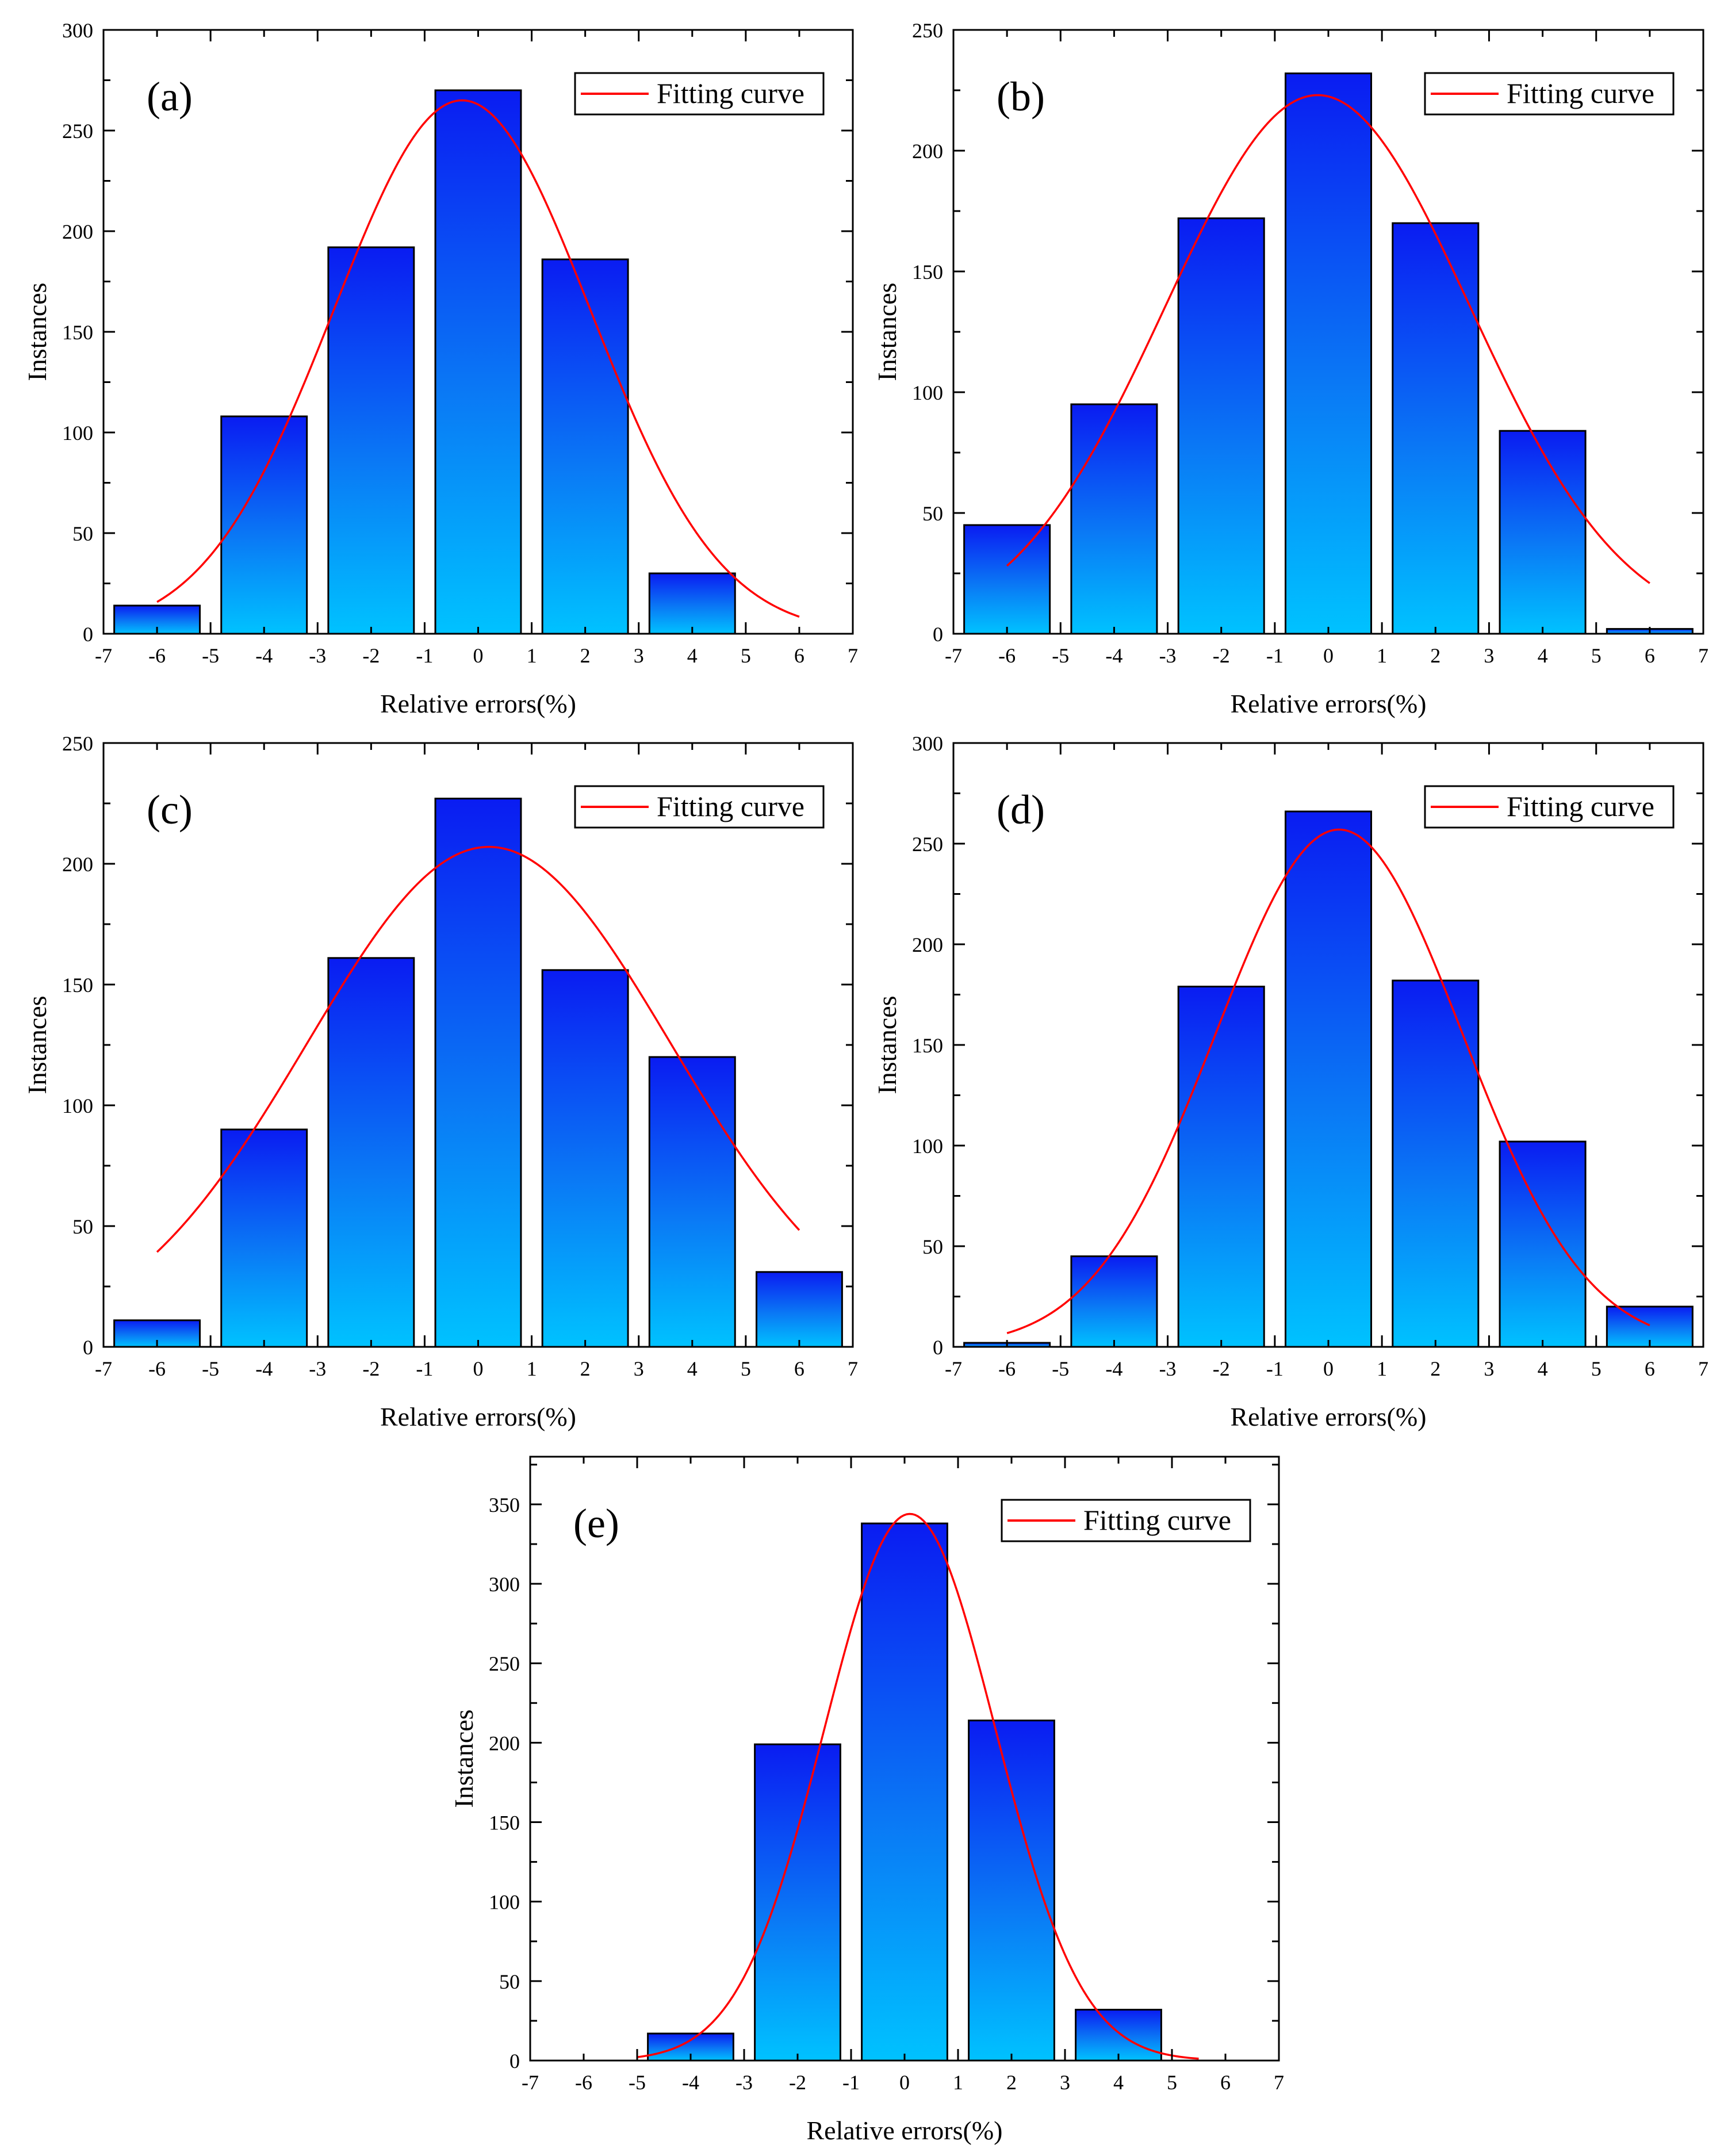  I want to click on panel-label: (a), so click(170, 97).